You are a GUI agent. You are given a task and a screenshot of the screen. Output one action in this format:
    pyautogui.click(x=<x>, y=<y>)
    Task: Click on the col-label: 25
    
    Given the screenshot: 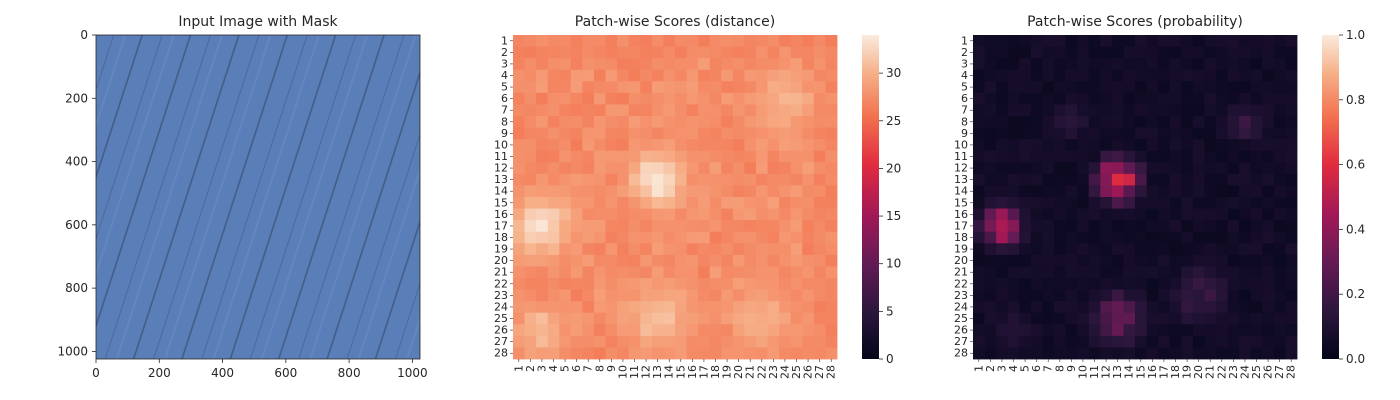 What is the action you would take?
    pyautogui.click(x=1256, y=372)
    